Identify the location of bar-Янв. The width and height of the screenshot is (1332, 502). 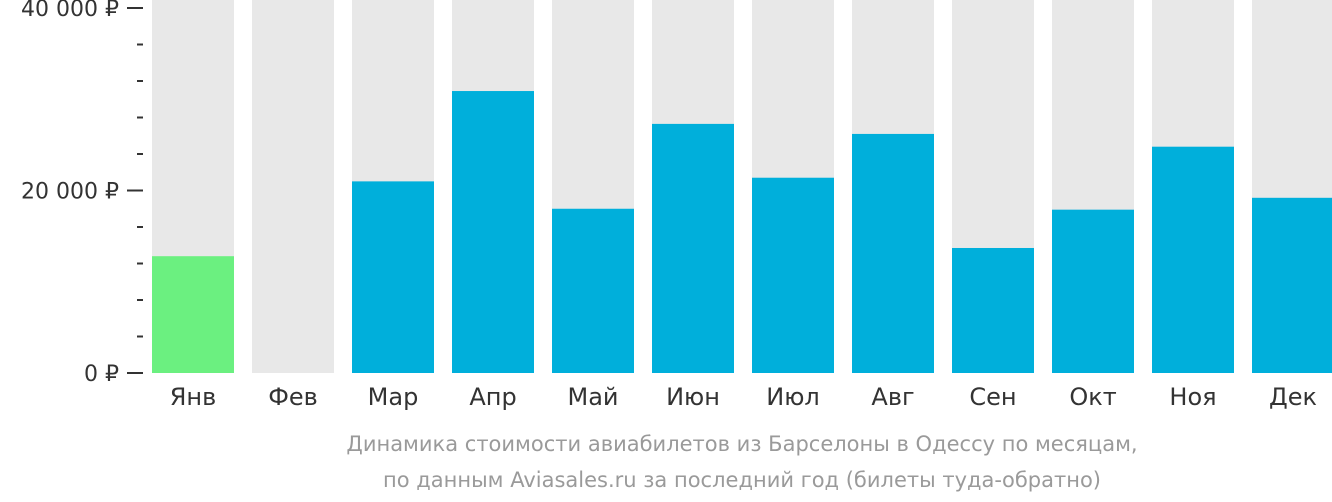
(193, 314).